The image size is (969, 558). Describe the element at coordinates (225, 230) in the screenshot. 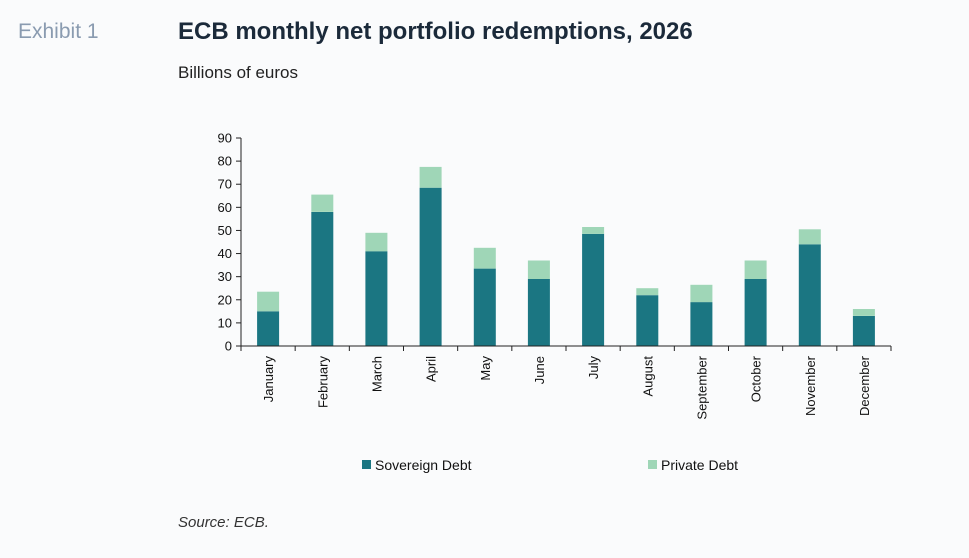

I see `y-tick-label-50: 50` at that location.